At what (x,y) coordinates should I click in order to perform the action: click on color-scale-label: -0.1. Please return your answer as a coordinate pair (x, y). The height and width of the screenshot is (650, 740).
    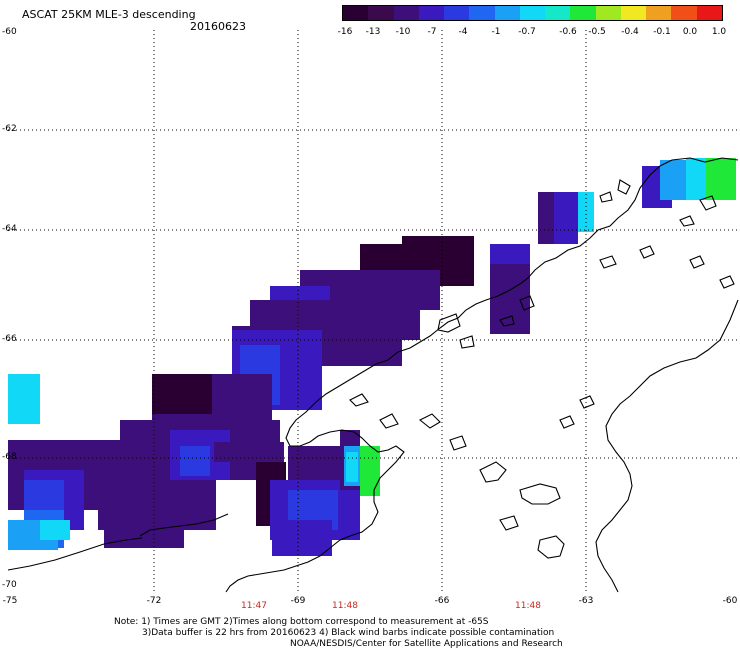
    Looking at the image, I should click on (662, 32).